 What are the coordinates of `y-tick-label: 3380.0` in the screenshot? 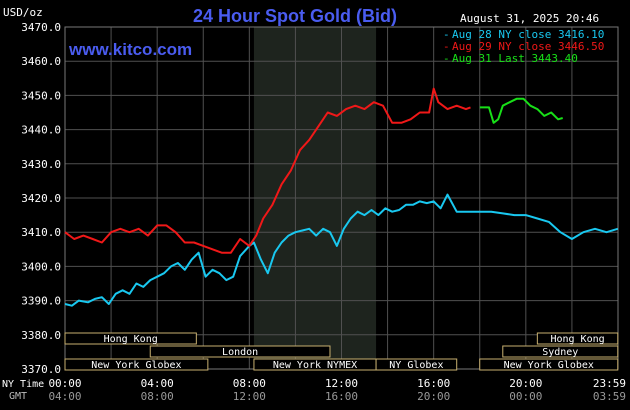 It's located at (41, 335).